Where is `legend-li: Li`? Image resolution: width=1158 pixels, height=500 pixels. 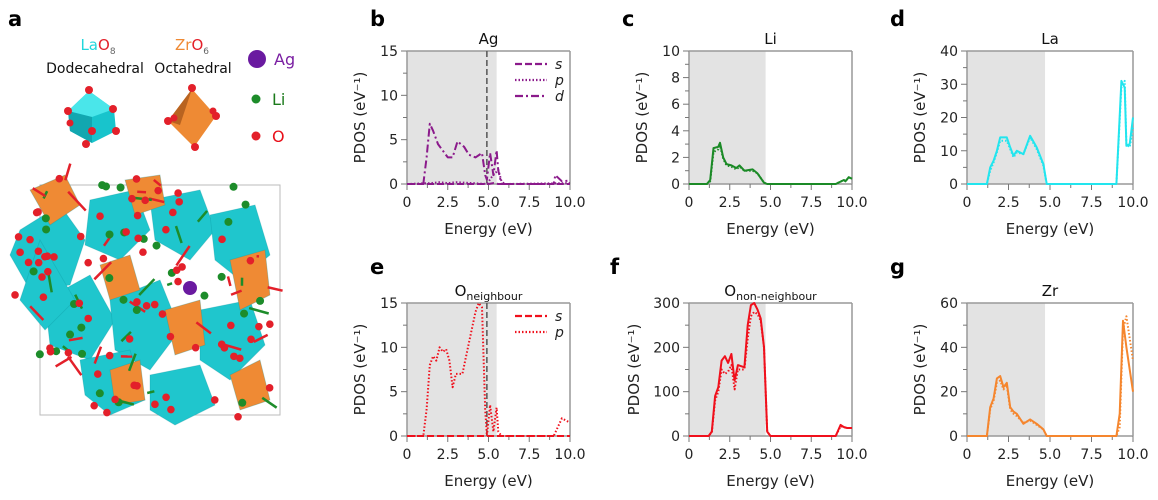
legend-li: Li is located at coordinates (268, 99).